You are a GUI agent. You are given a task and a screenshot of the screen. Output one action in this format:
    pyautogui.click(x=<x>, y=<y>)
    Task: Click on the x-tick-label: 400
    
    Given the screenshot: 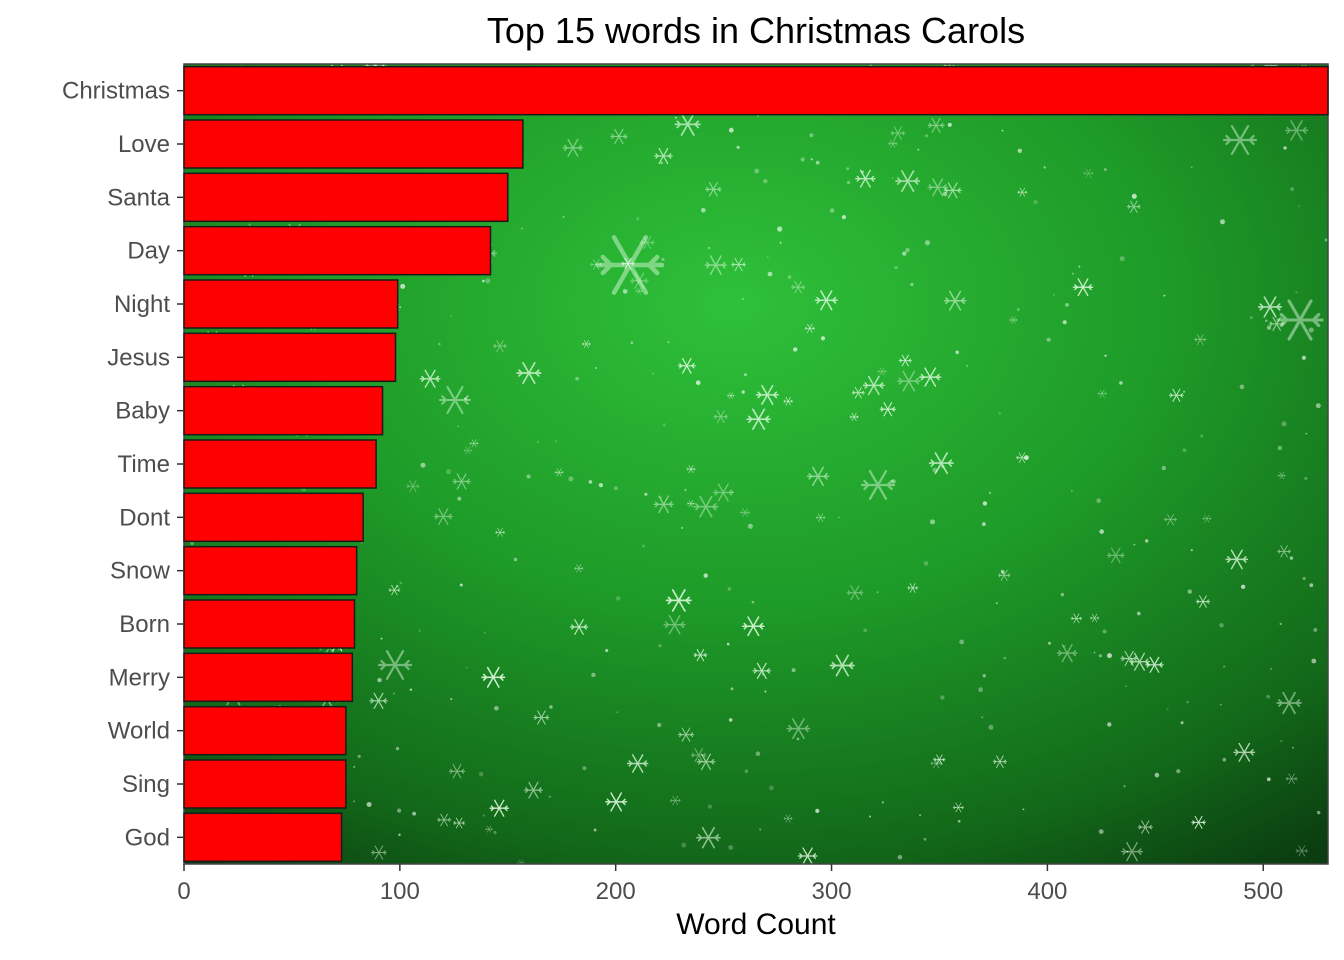 What is the action you would take?
    pyautogui.click(x=1047, y=891)
    